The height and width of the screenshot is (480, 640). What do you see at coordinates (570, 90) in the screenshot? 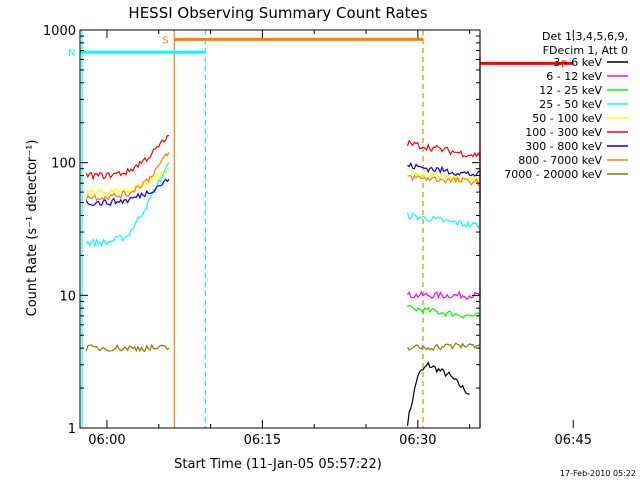
I see `legend-entry-2: 12 - 25 keV` at bounding box center [570, 90].